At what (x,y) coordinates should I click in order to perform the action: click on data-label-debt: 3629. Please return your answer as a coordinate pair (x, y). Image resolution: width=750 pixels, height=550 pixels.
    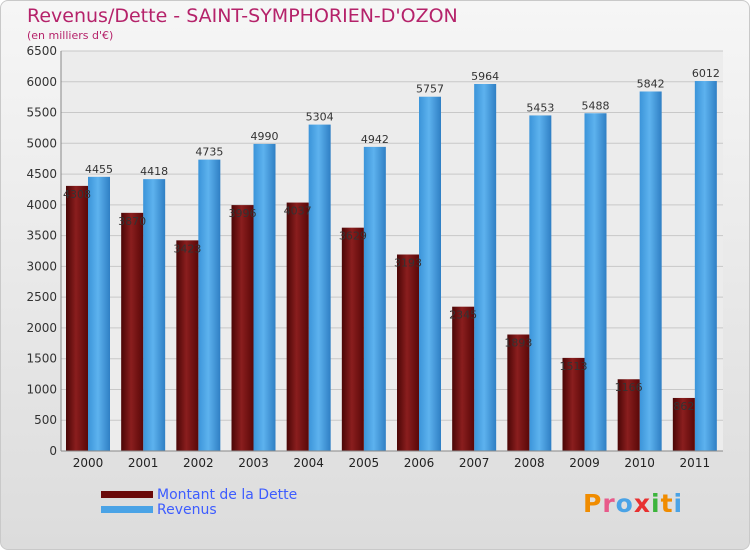
    Looking at the image, I should click on (353, 236).